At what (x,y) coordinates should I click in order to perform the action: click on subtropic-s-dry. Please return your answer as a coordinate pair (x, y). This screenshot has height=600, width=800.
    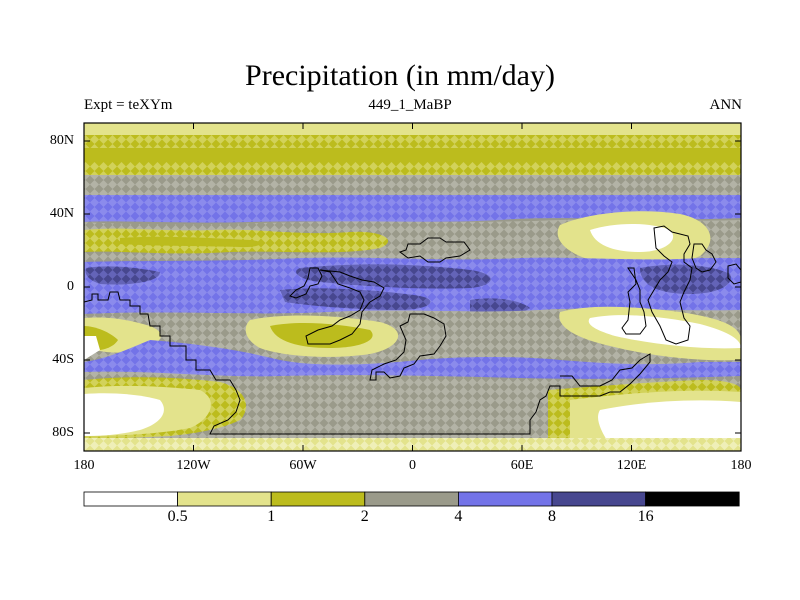
    Looking at the image, I should click on (664, 332).